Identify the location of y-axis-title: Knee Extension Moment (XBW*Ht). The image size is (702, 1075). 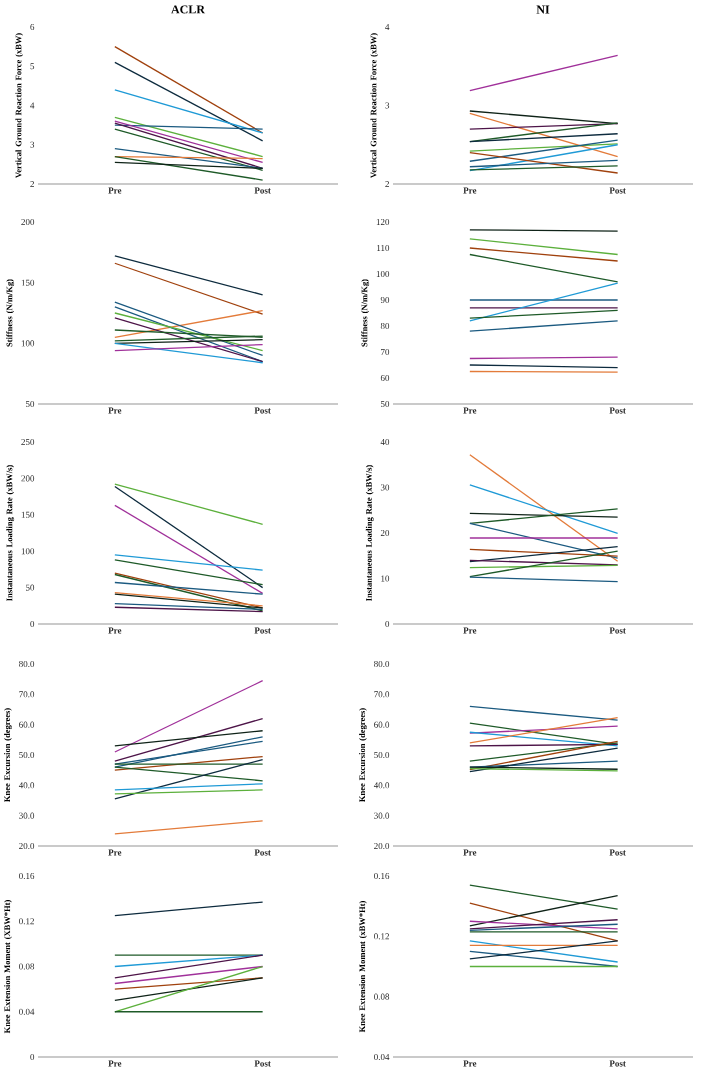
(8, 967).